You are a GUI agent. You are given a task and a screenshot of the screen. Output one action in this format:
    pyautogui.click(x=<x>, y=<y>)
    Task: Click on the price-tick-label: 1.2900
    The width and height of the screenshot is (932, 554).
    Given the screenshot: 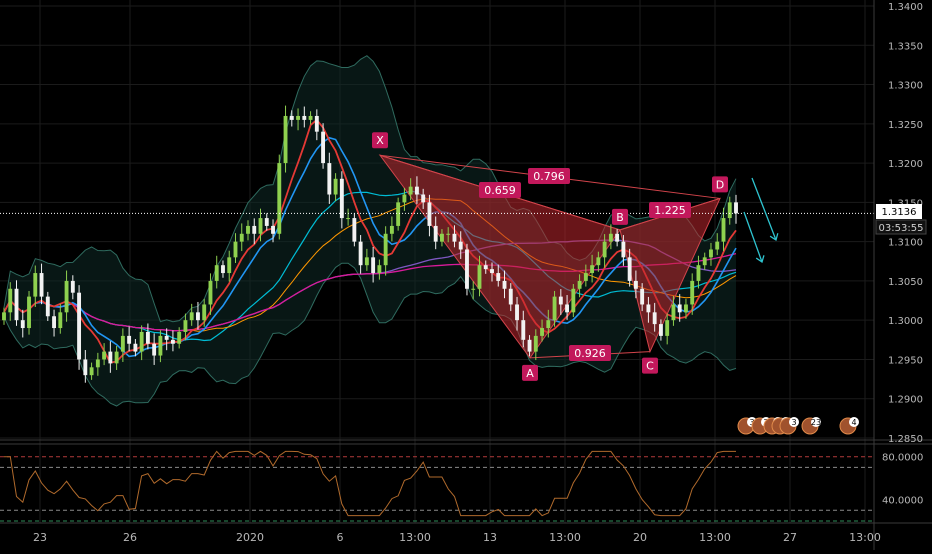 What is the action you would take?
    pyautogui.click(x=905, y=400)
    